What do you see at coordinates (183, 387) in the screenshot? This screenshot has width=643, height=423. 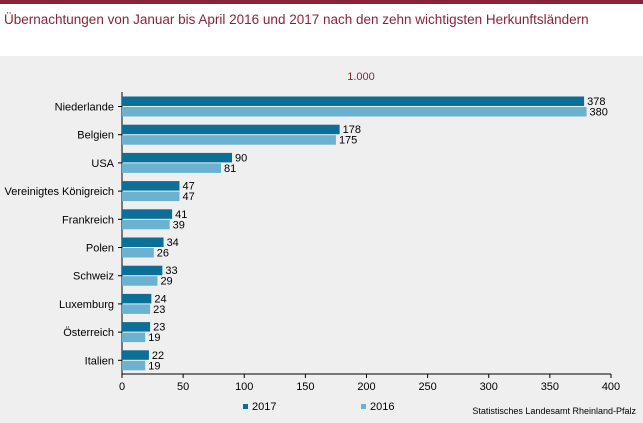 I see `x-tick-label: 50` at bounding box center [183, 387].